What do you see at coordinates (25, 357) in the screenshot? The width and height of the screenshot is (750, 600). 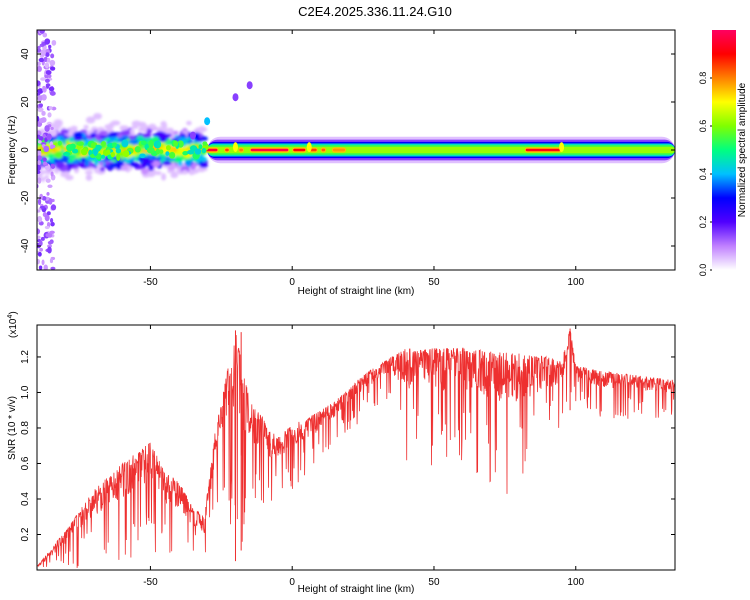 I see `snr-y-tick-label: 1.2` at bounding box center [25, 357].